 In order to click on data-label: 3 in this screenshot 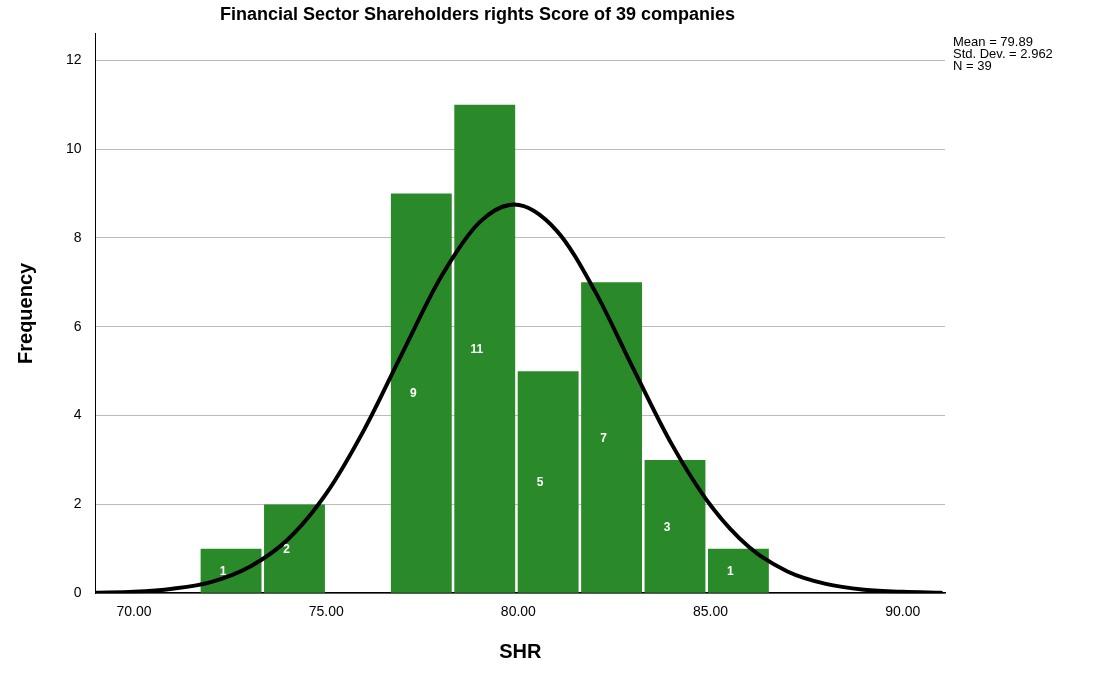, I will do `click(667, 526)`.